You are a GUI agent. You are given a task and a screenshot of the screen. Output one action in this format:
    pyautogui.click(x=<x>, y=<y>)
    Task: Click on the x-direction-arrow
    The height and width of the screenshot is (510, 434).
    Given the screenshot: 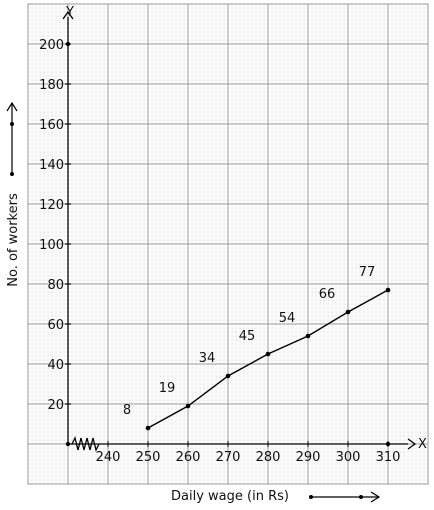 What is the action you would take?
    pyautogui.click(x=345, y=497)
    